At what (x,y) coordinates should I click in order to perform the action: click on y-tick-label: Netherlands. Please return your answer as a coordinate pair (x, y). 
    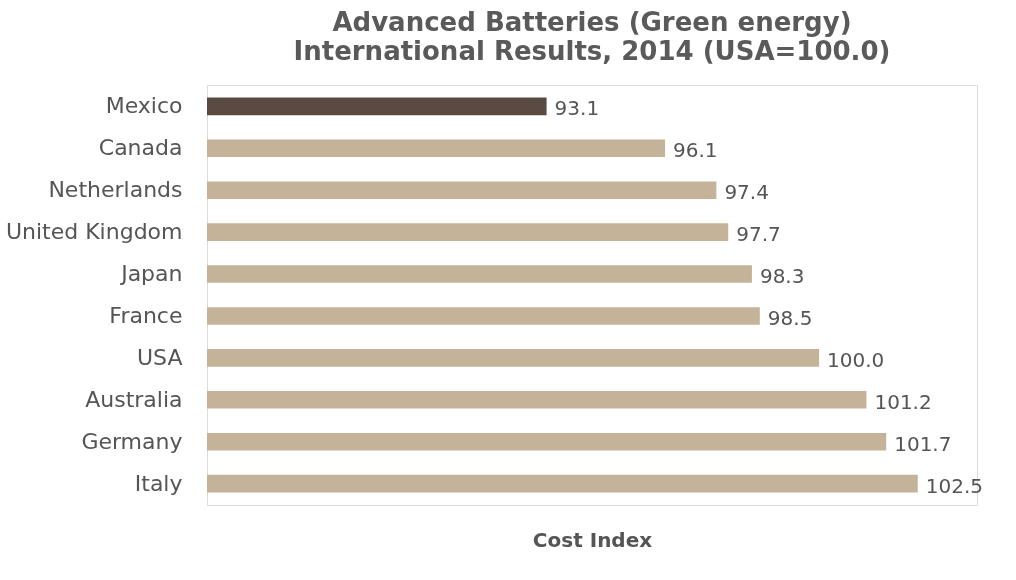
    Looking at the image, I should click on (115, 190).